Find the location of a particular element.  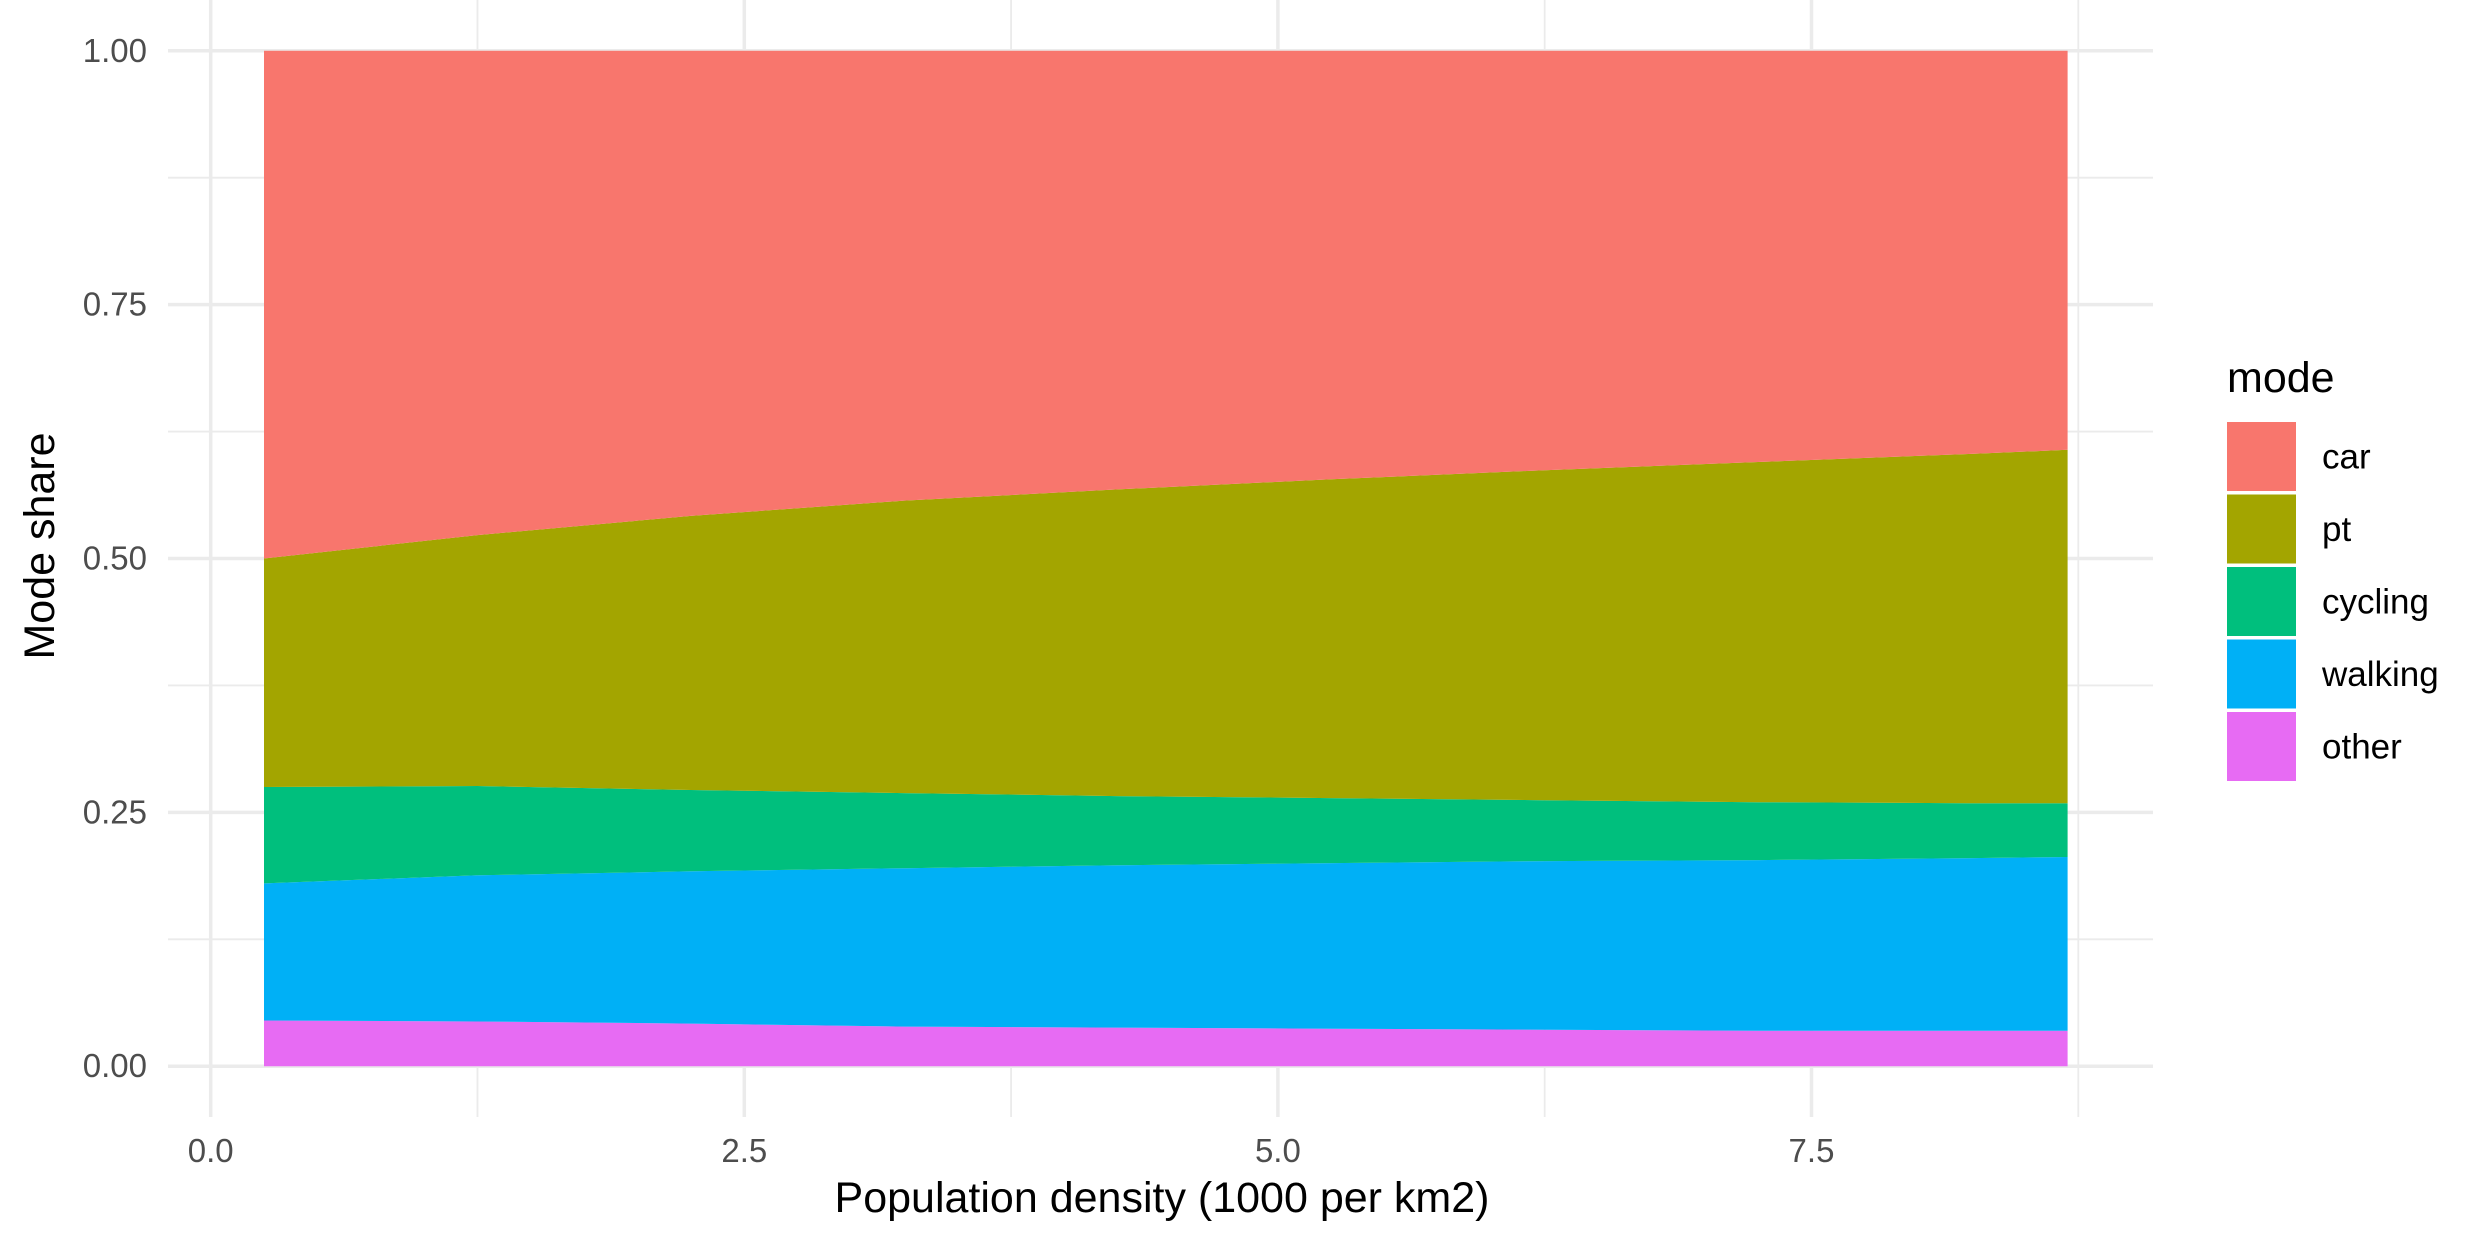

y-axis-ticks: 0.00 0.25 0.50 0.75 1.00 is located at coordinates (115, 558).